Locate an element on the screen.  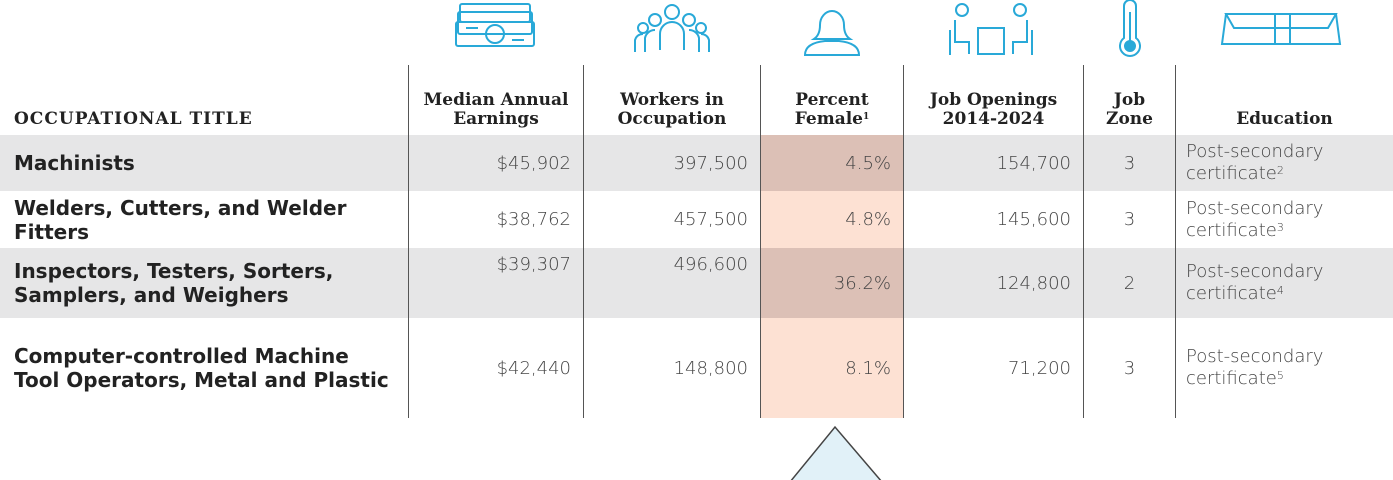
job-openings: 154,700 is located at coordinates (993, 163).